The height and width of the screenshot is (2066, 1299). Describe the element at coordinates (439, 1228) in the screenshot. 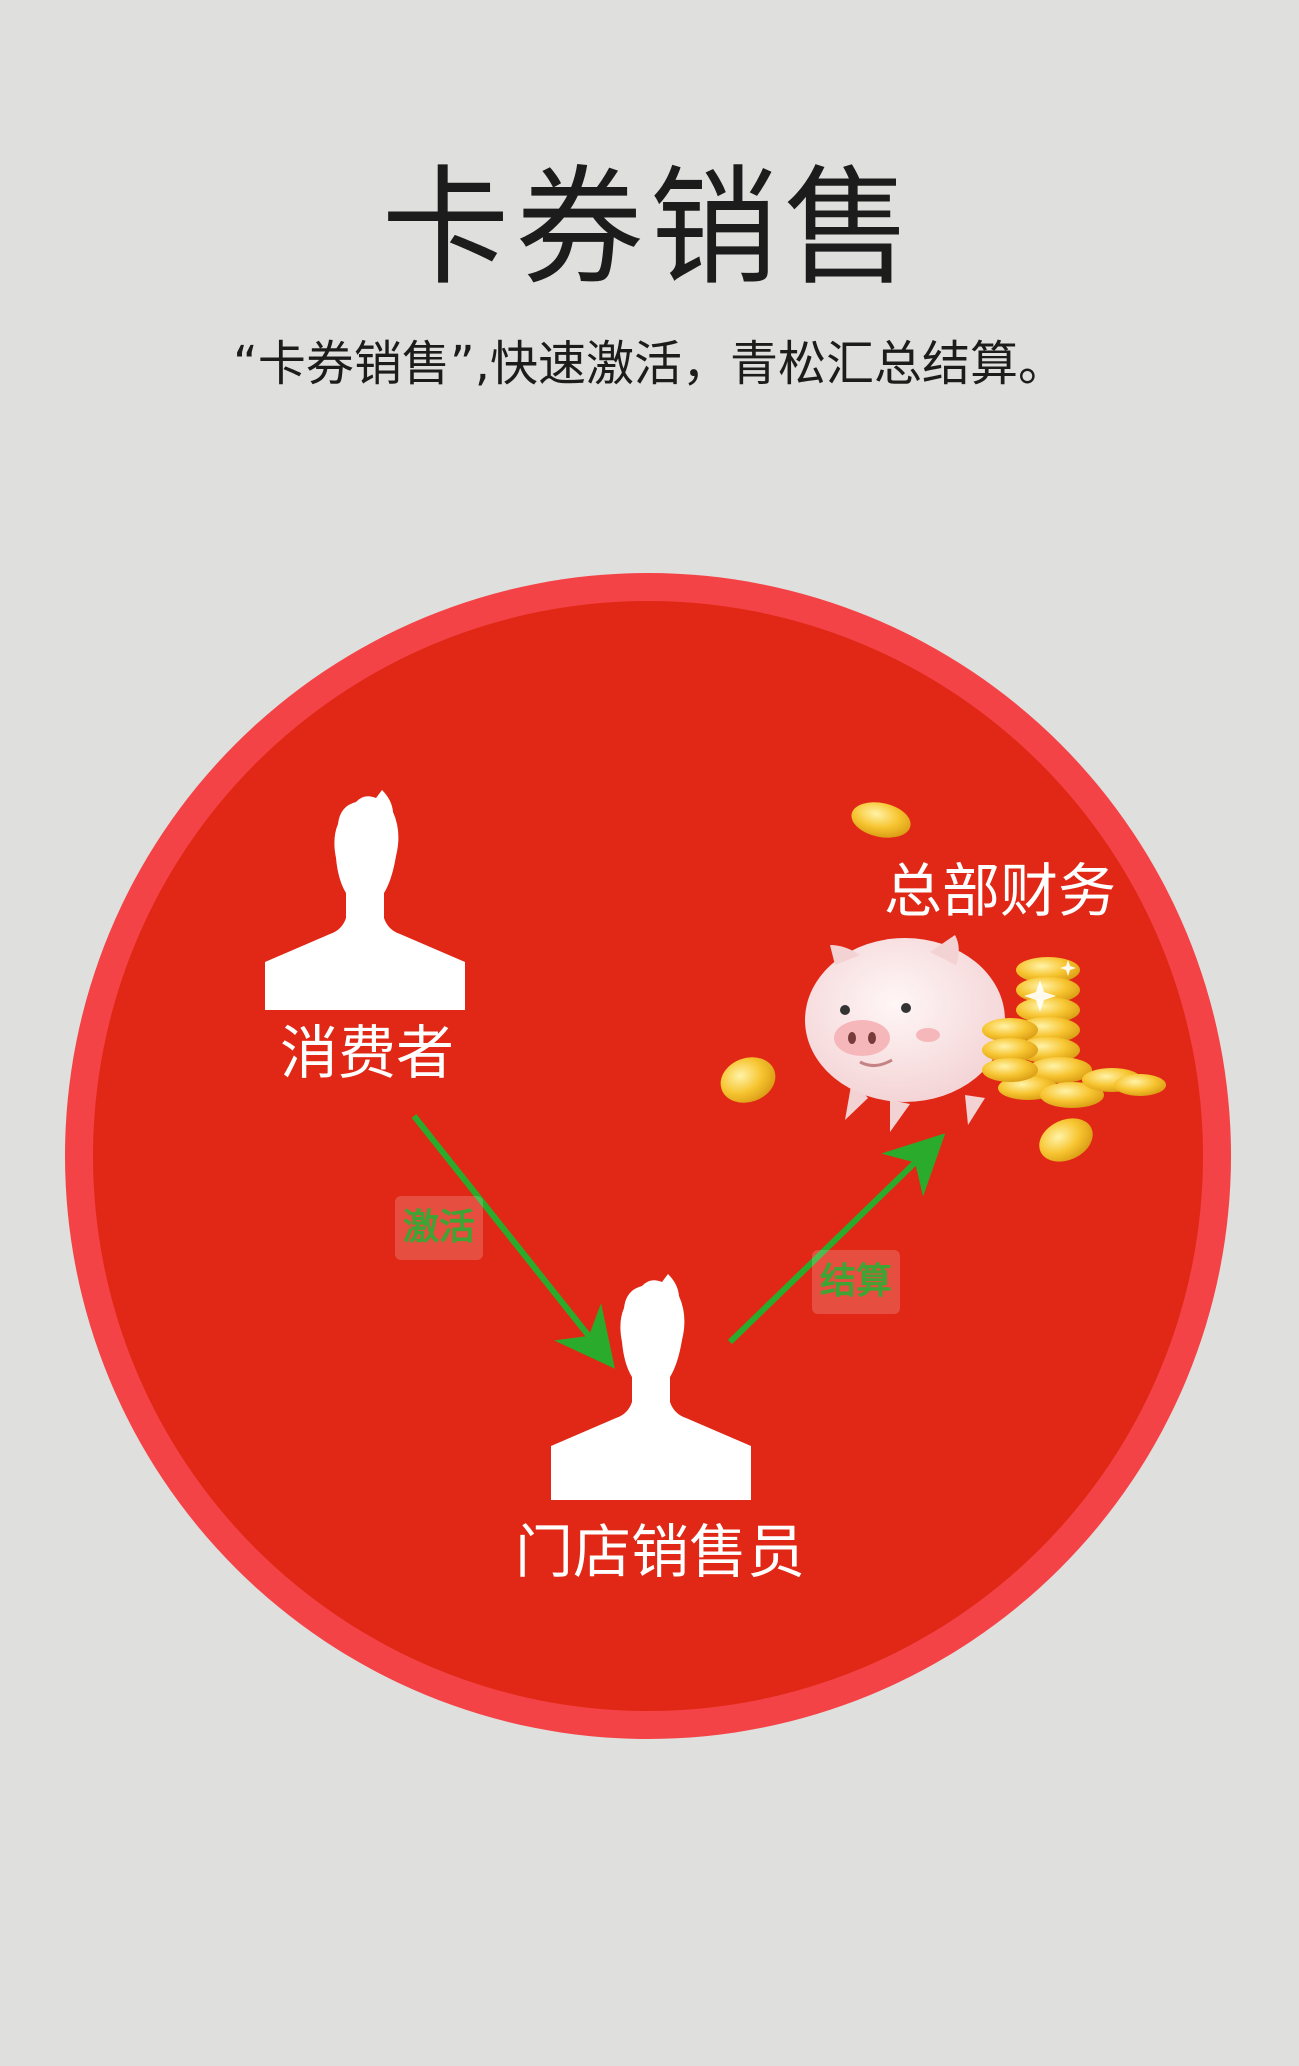

I see `edge-label-activate: 激活` at that location.